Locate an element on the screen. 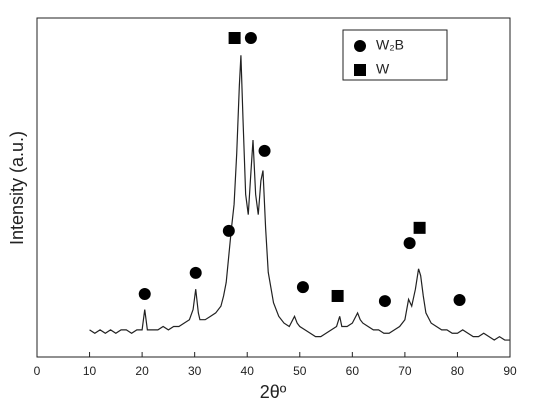  x-axis-title: 2θº is located at coordinates (273, 392).